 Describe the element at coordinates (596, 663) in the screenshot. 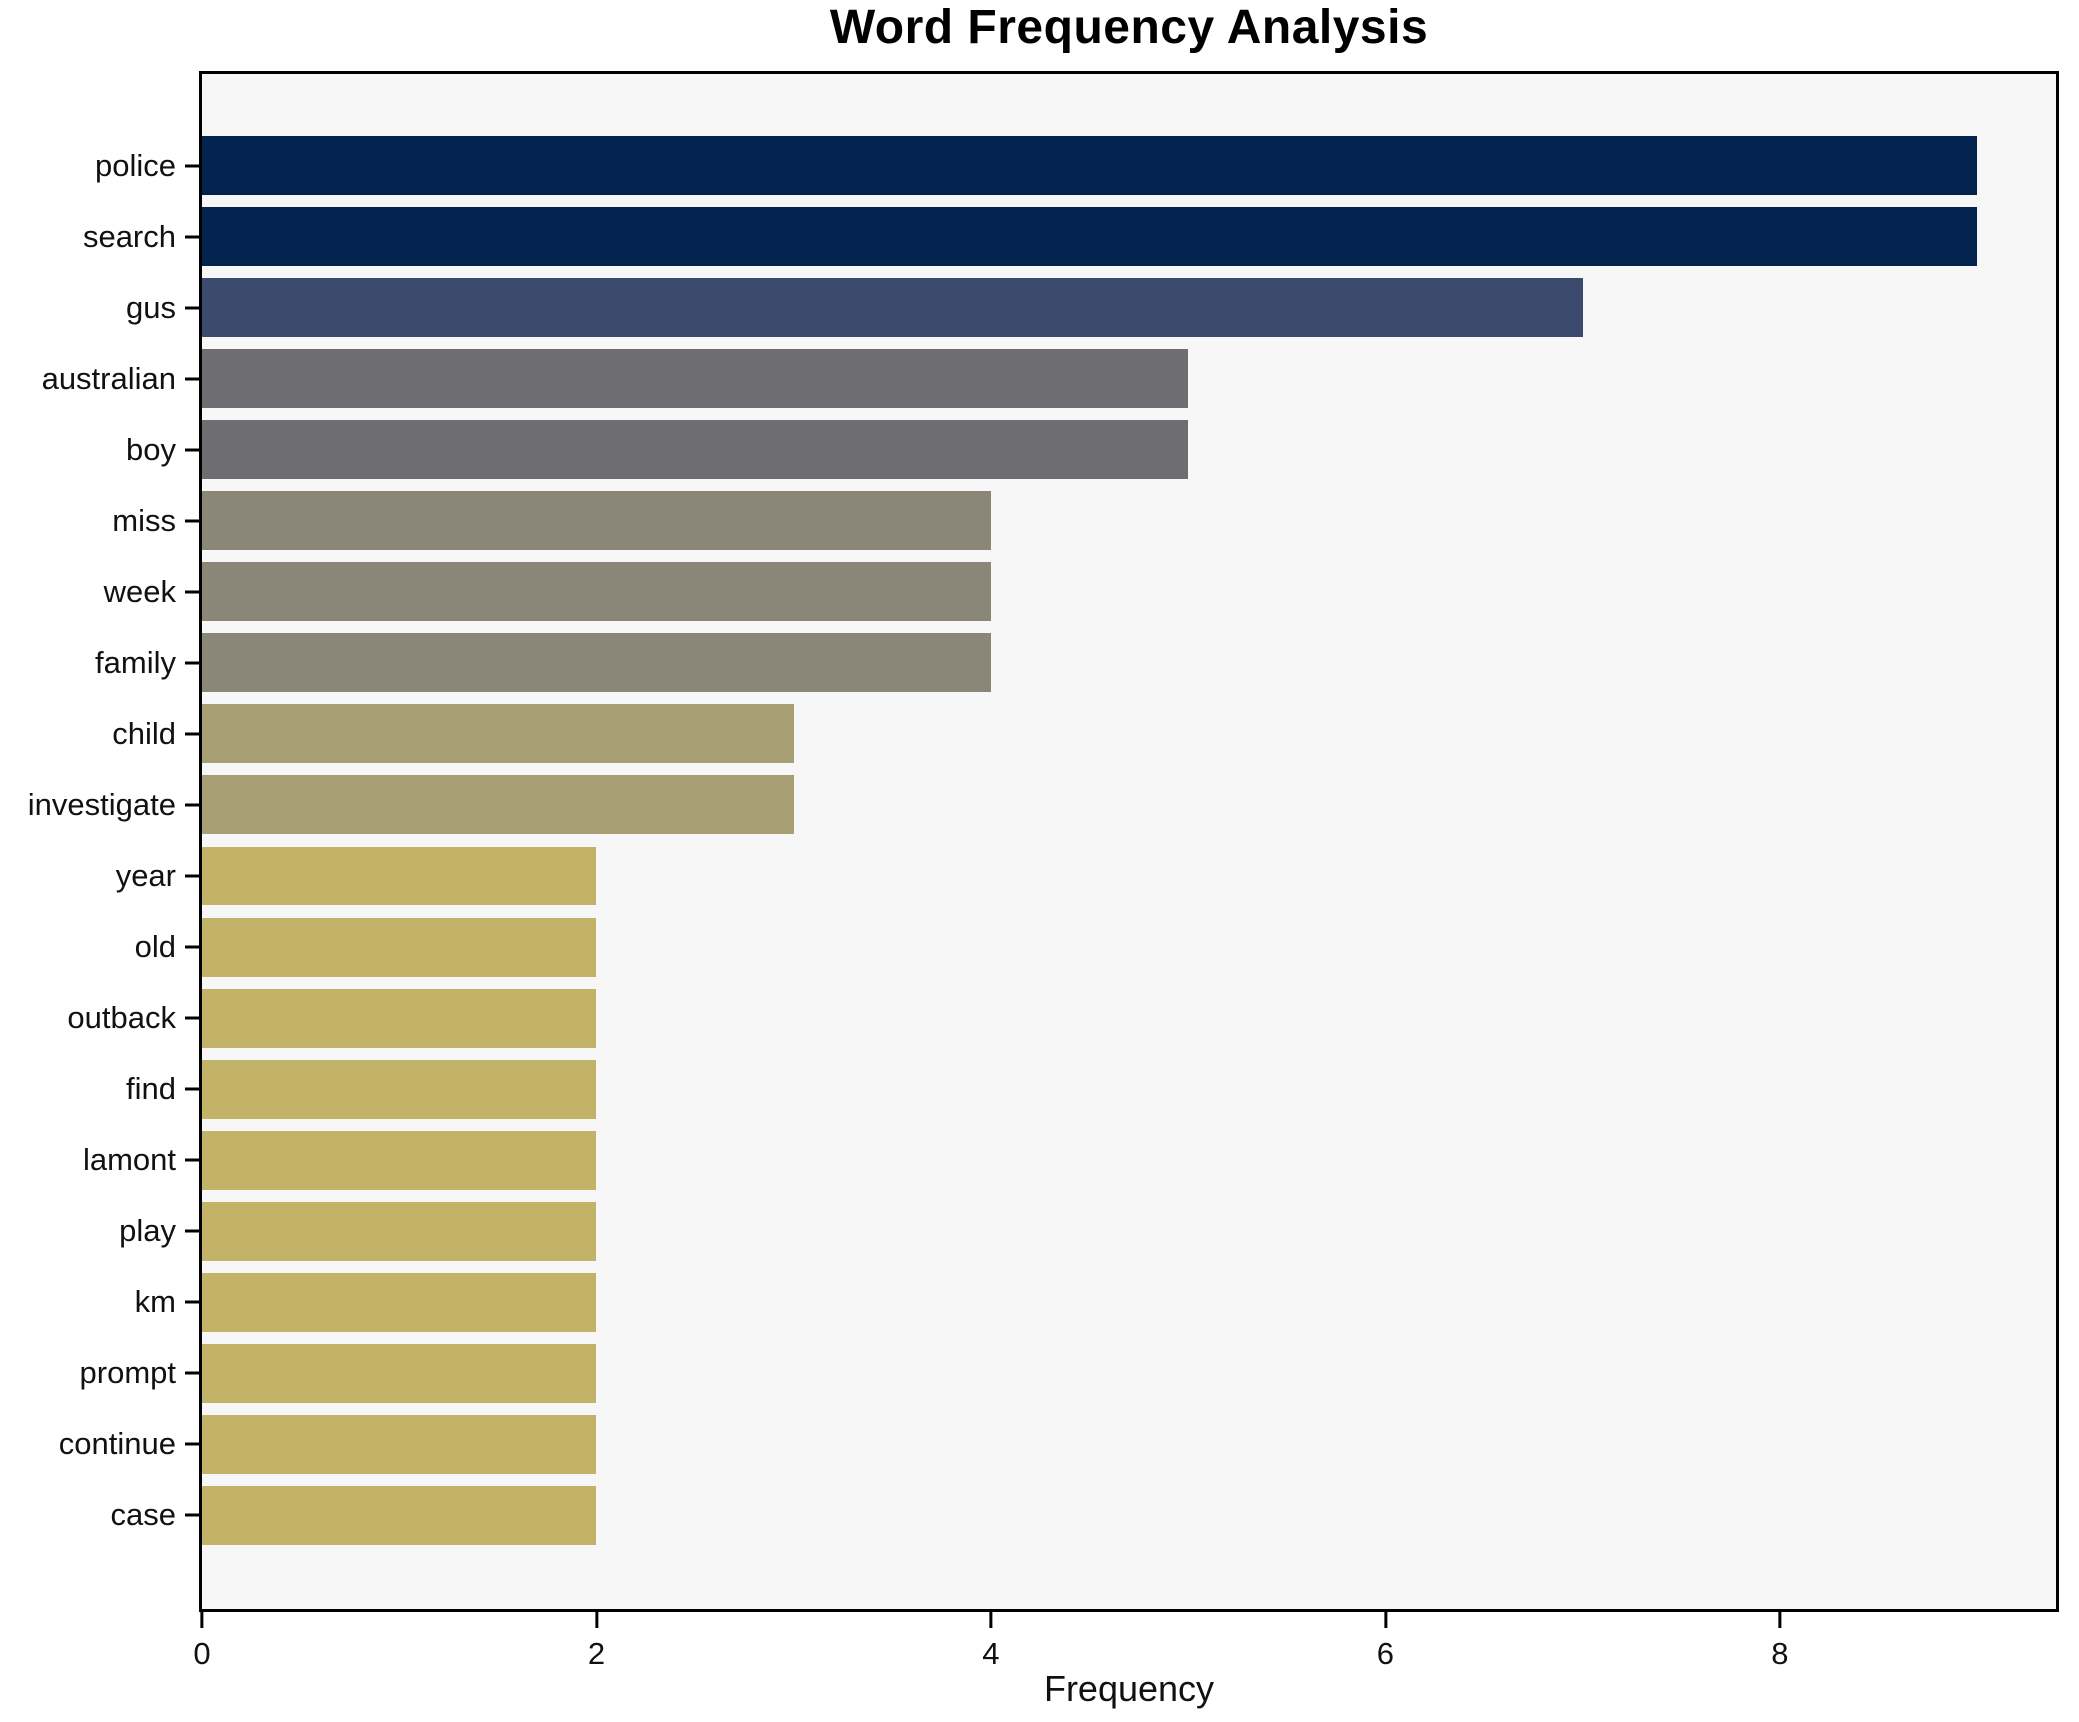

I see `bar-family` at that location.